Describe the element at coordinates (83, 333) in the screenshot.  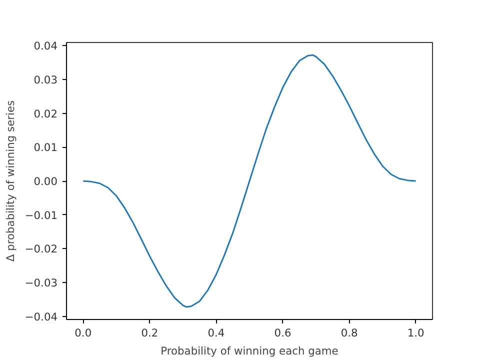
I see `x-tick-label: 0.0` at that location.